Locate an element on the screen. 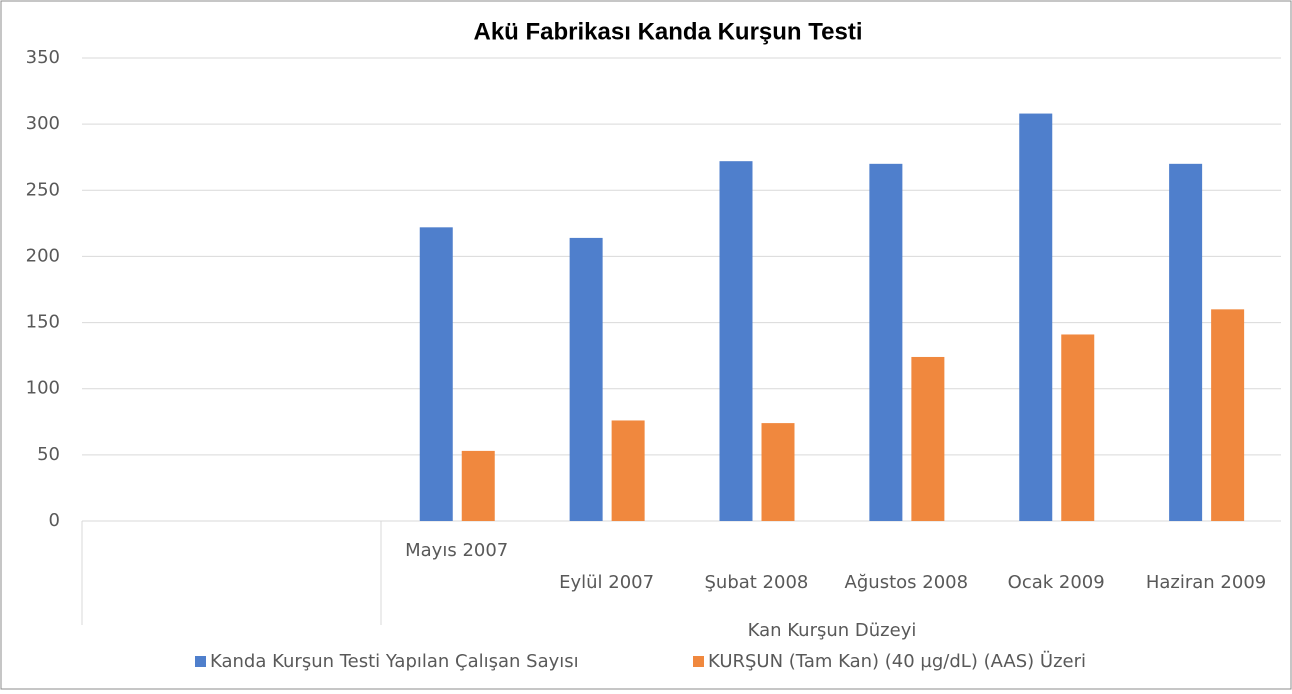 The height and width of the screenshot is (694, 1292). y-tick-label: 200 is located at coordinates (43, 255).